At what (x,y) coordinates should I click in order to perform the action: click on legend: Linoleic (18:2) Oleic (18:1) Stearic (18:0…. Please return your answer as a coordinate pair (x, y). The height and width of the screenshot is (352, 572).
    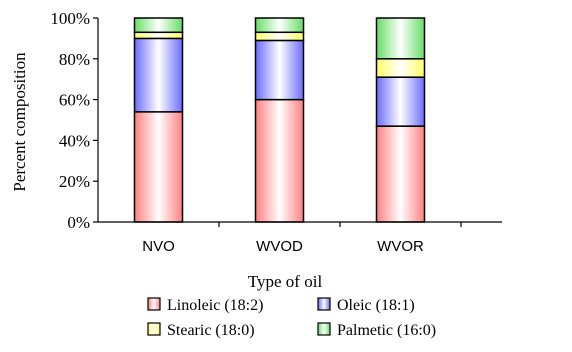
    Looking at the image, I should click on (291, 318).